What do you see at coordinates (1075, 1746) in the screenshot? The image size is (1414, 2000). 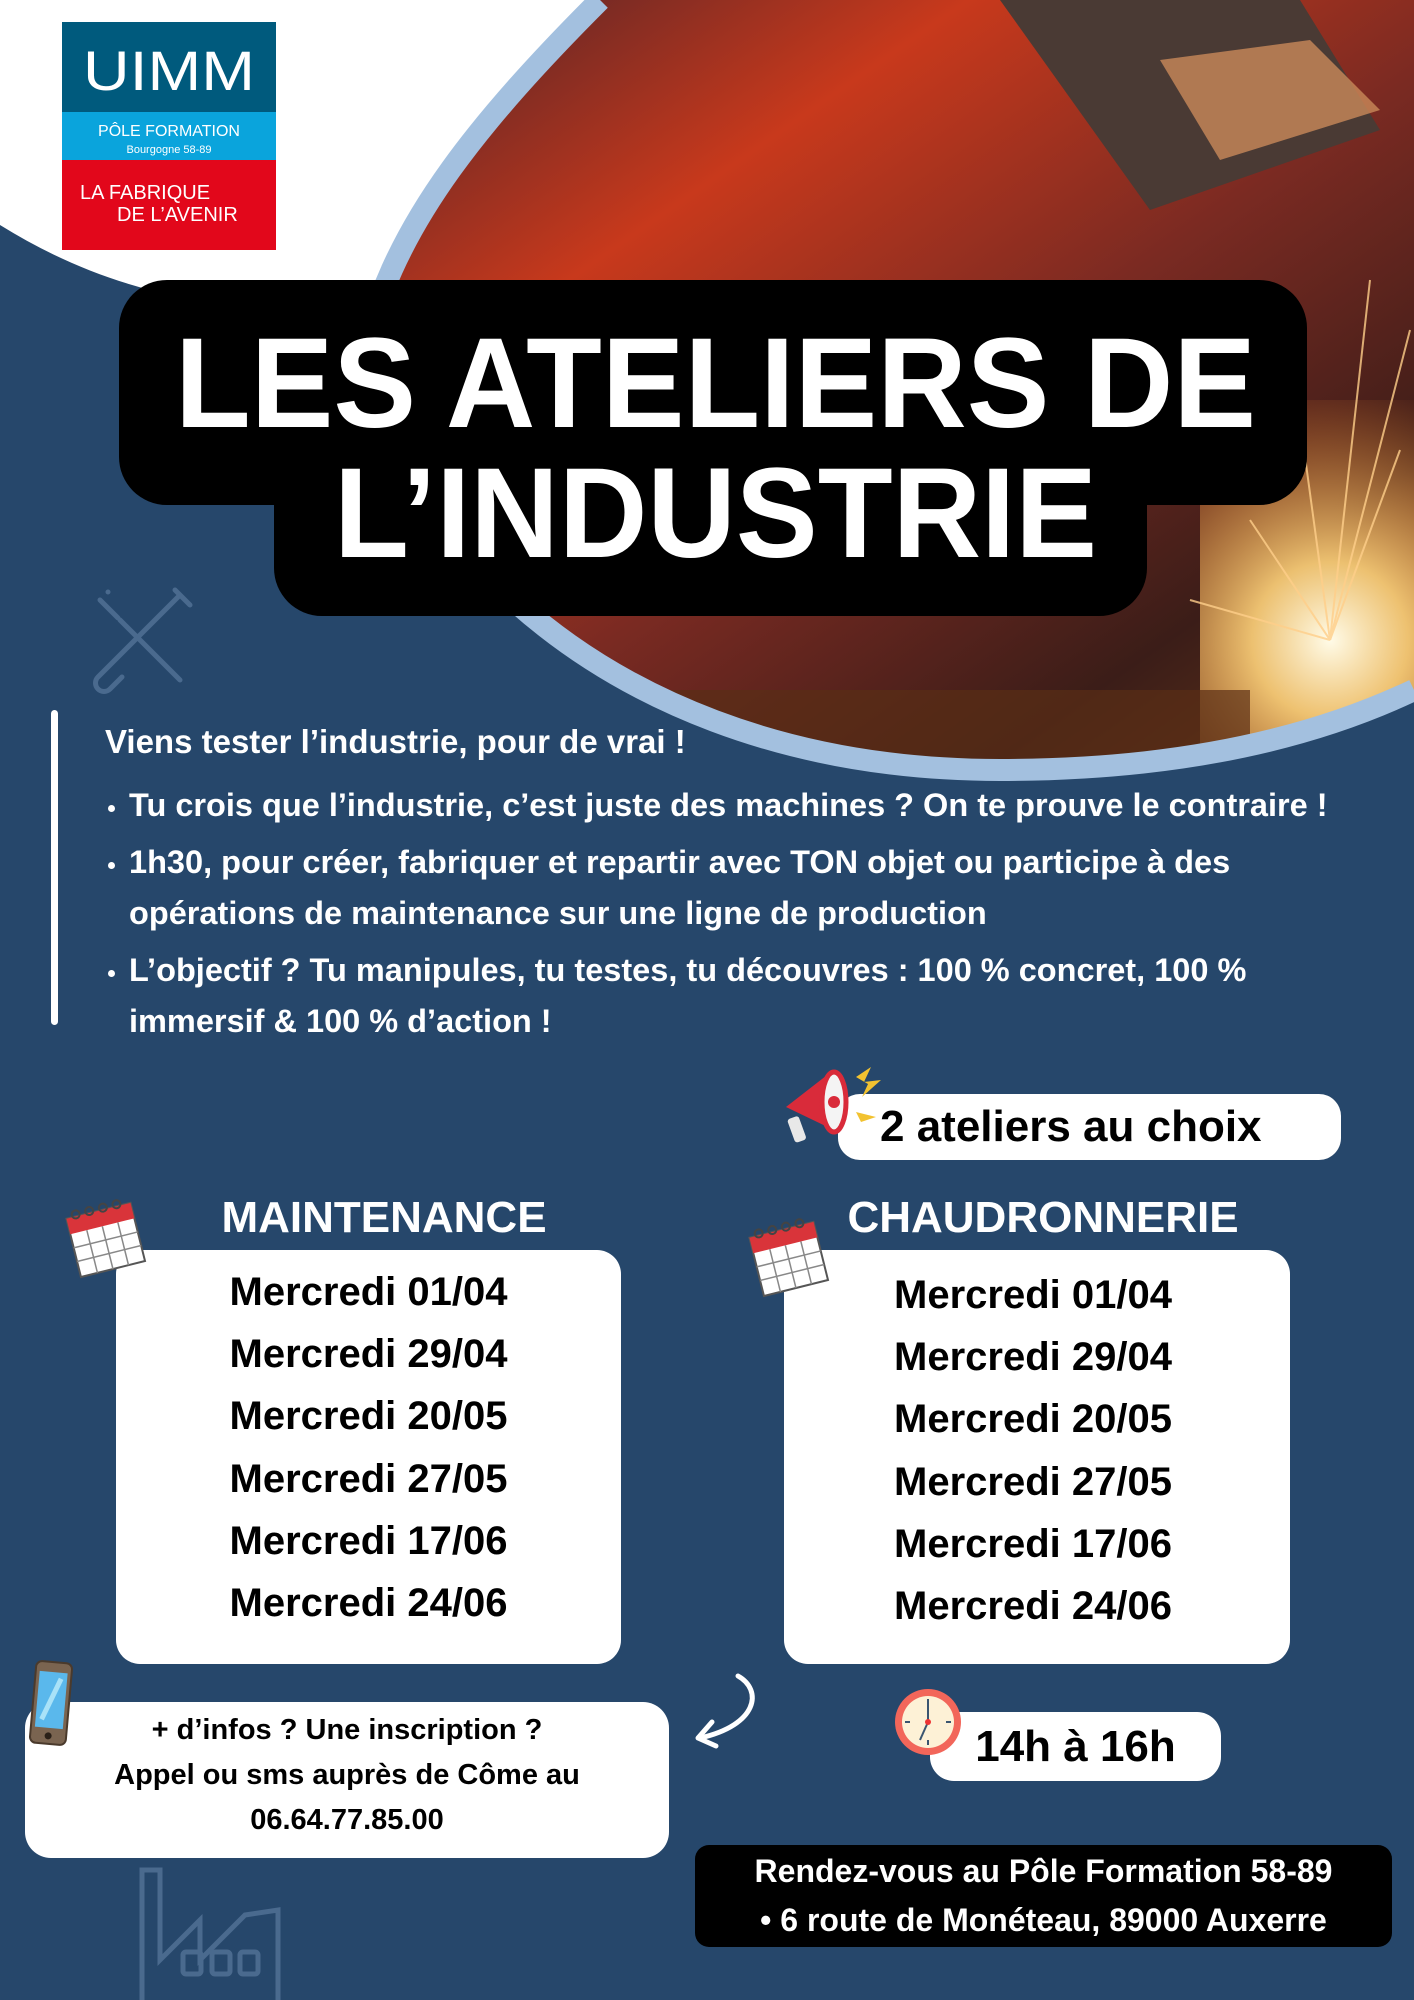 I see `time-badge: 14h à 16h` at bounding box center [1075, 1746].